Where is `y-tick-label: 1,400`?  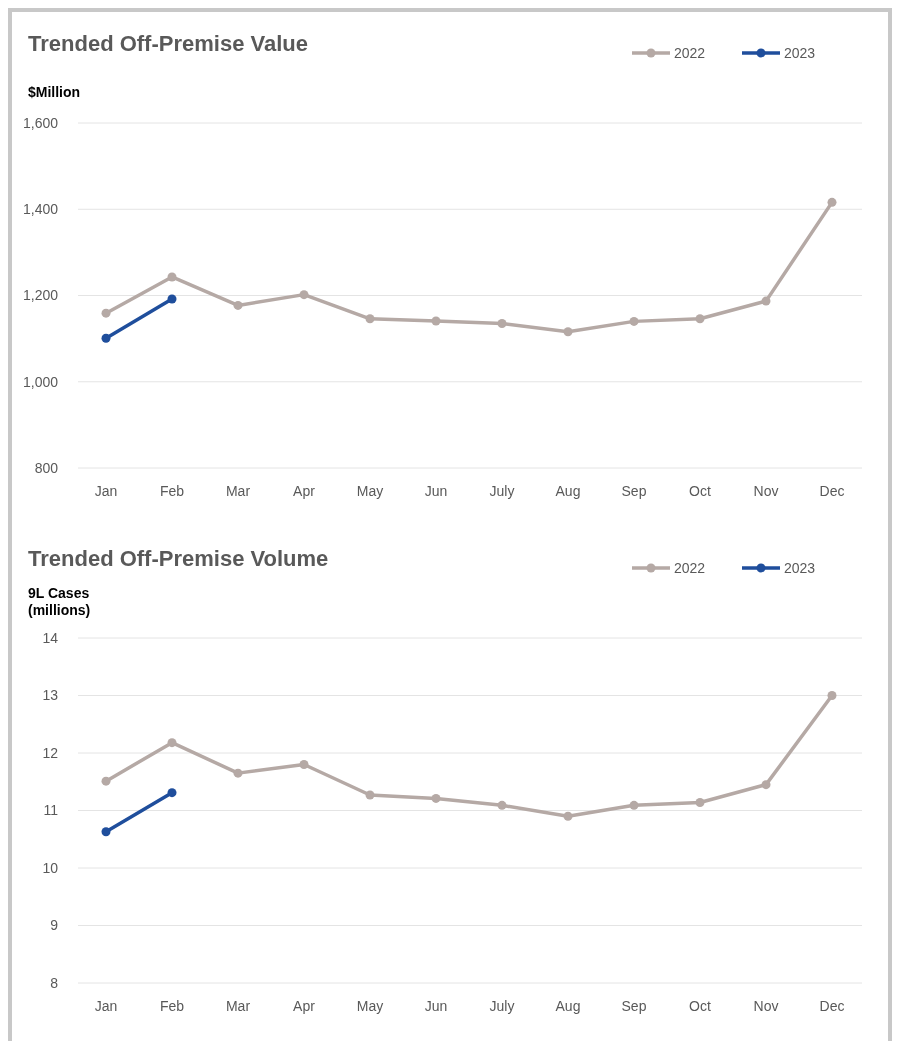 y-tick-label: 1,400 is located at coordinates (40, 209).